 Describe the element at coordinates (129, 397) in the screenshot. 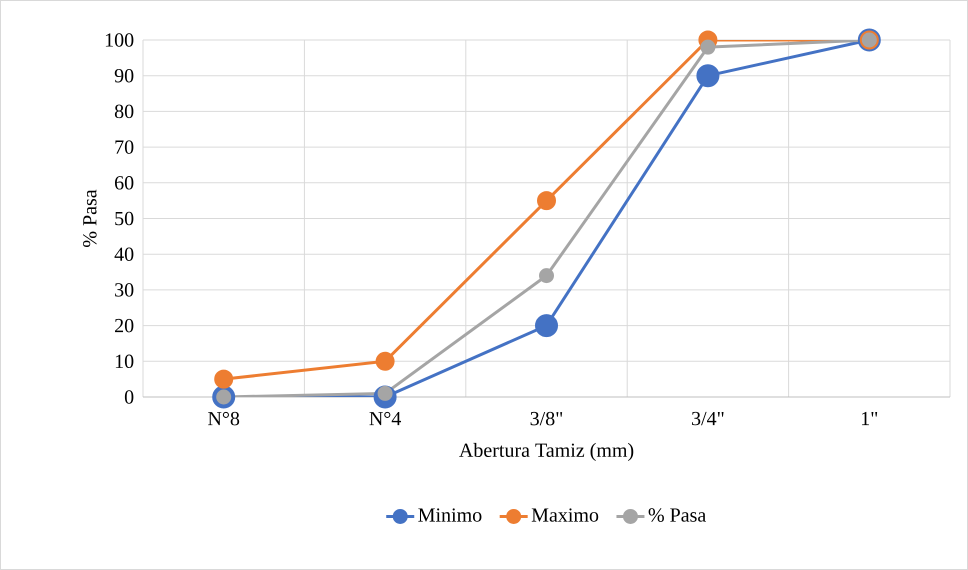

I see `y-tick-label: 0` at that location.